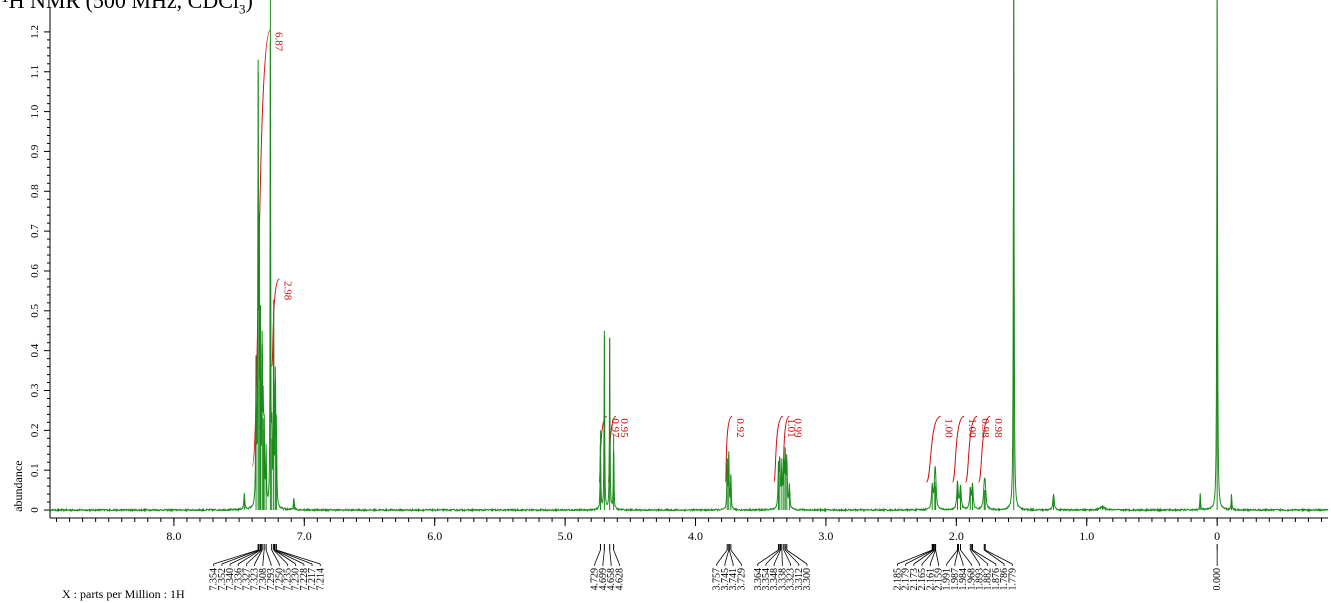 Image resolution: width=1331 pixels, height=603 pixels. I want to click on peak-shift-label: 0.000, so click(1217, 579).